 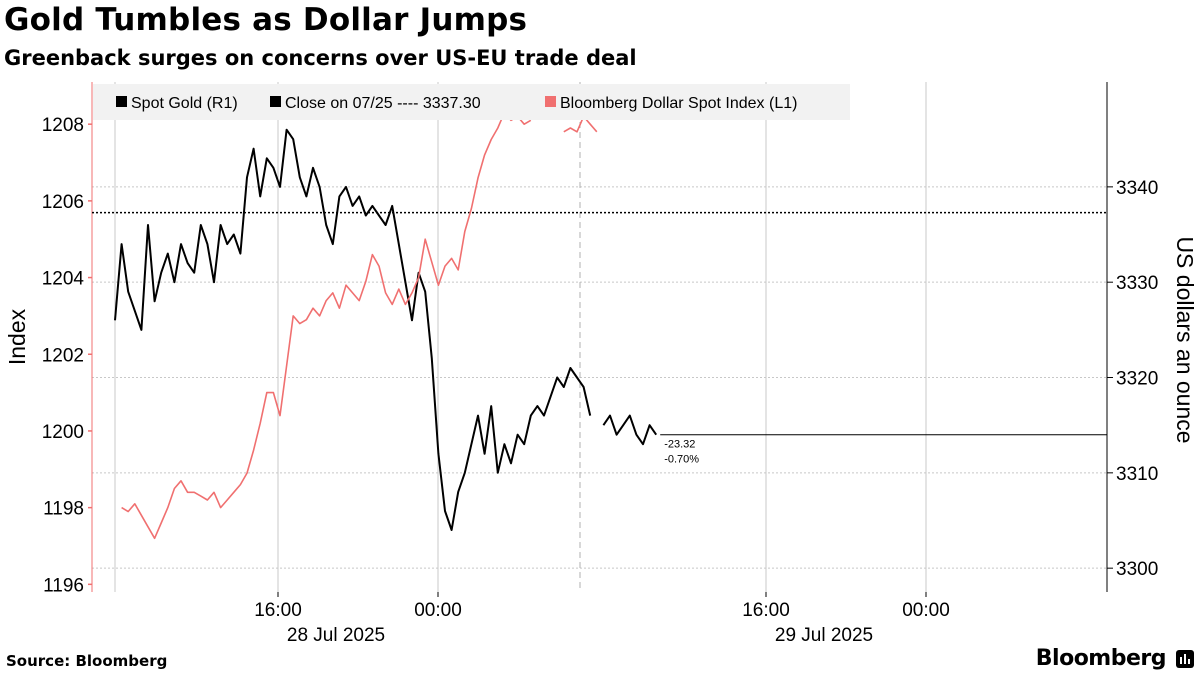 What do you see at coordinates (63, 432) in the screenshot?
I see `left-axis-tick-label: 1200` at bounding box center [63, 432].